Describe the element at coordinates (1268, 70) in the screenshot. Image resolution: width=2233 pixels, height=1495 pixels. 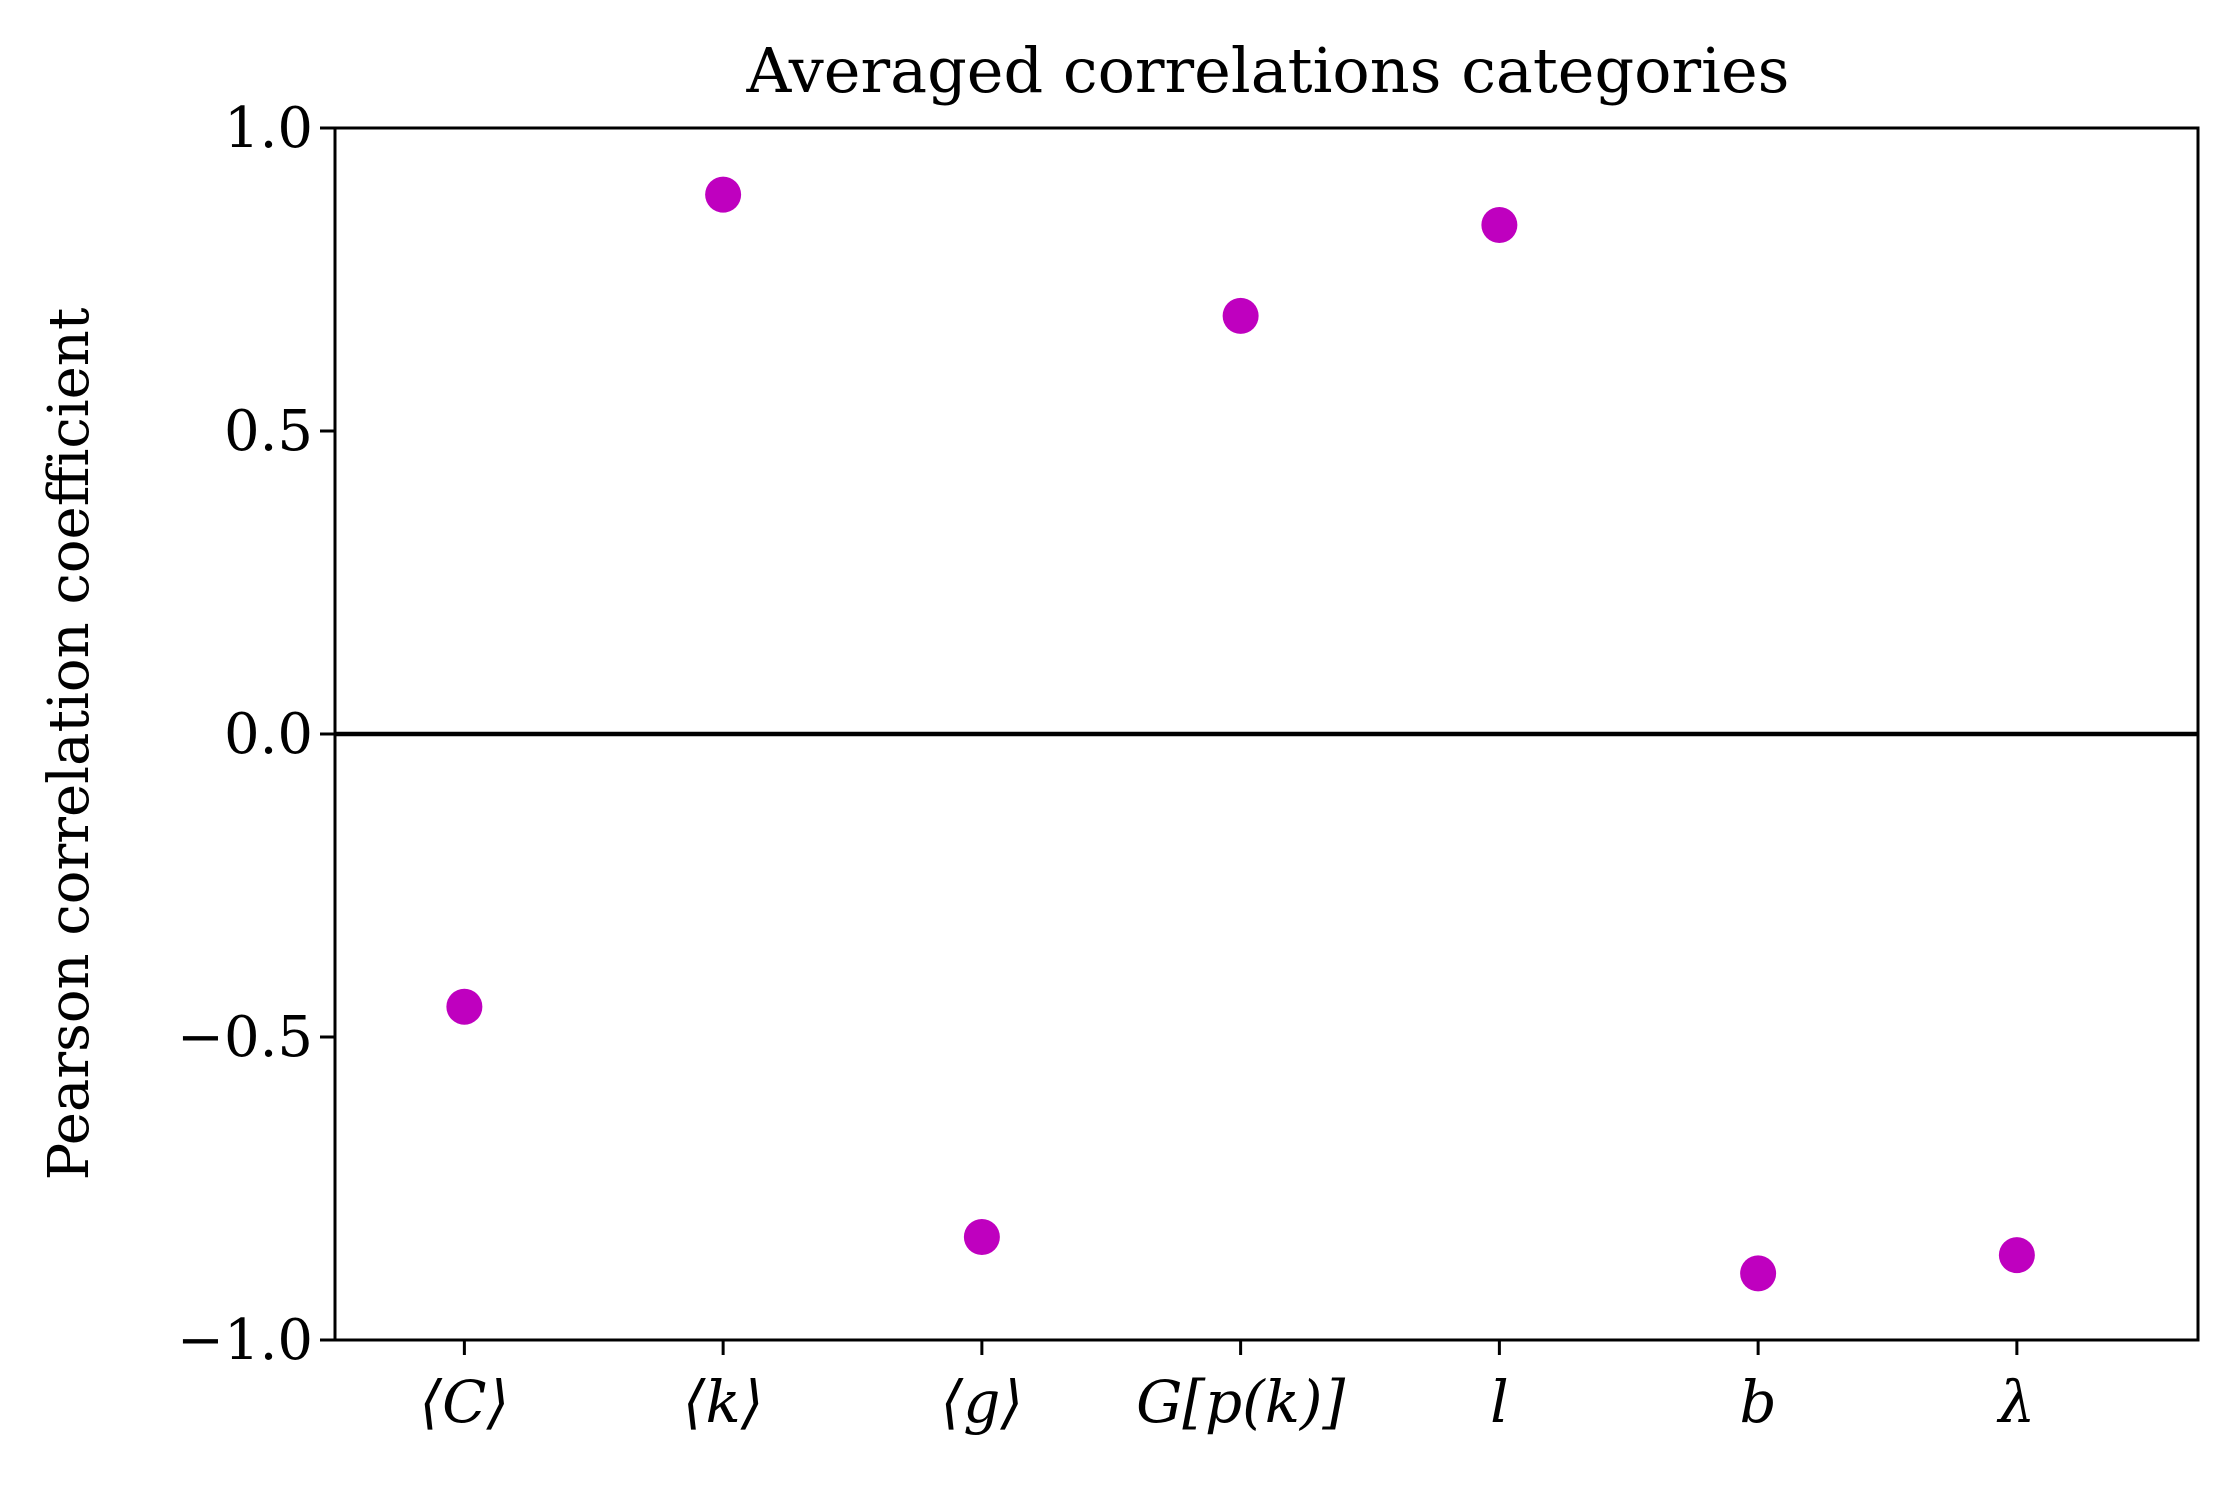
I see `chart-title: Averaged correlations categories` at that location.